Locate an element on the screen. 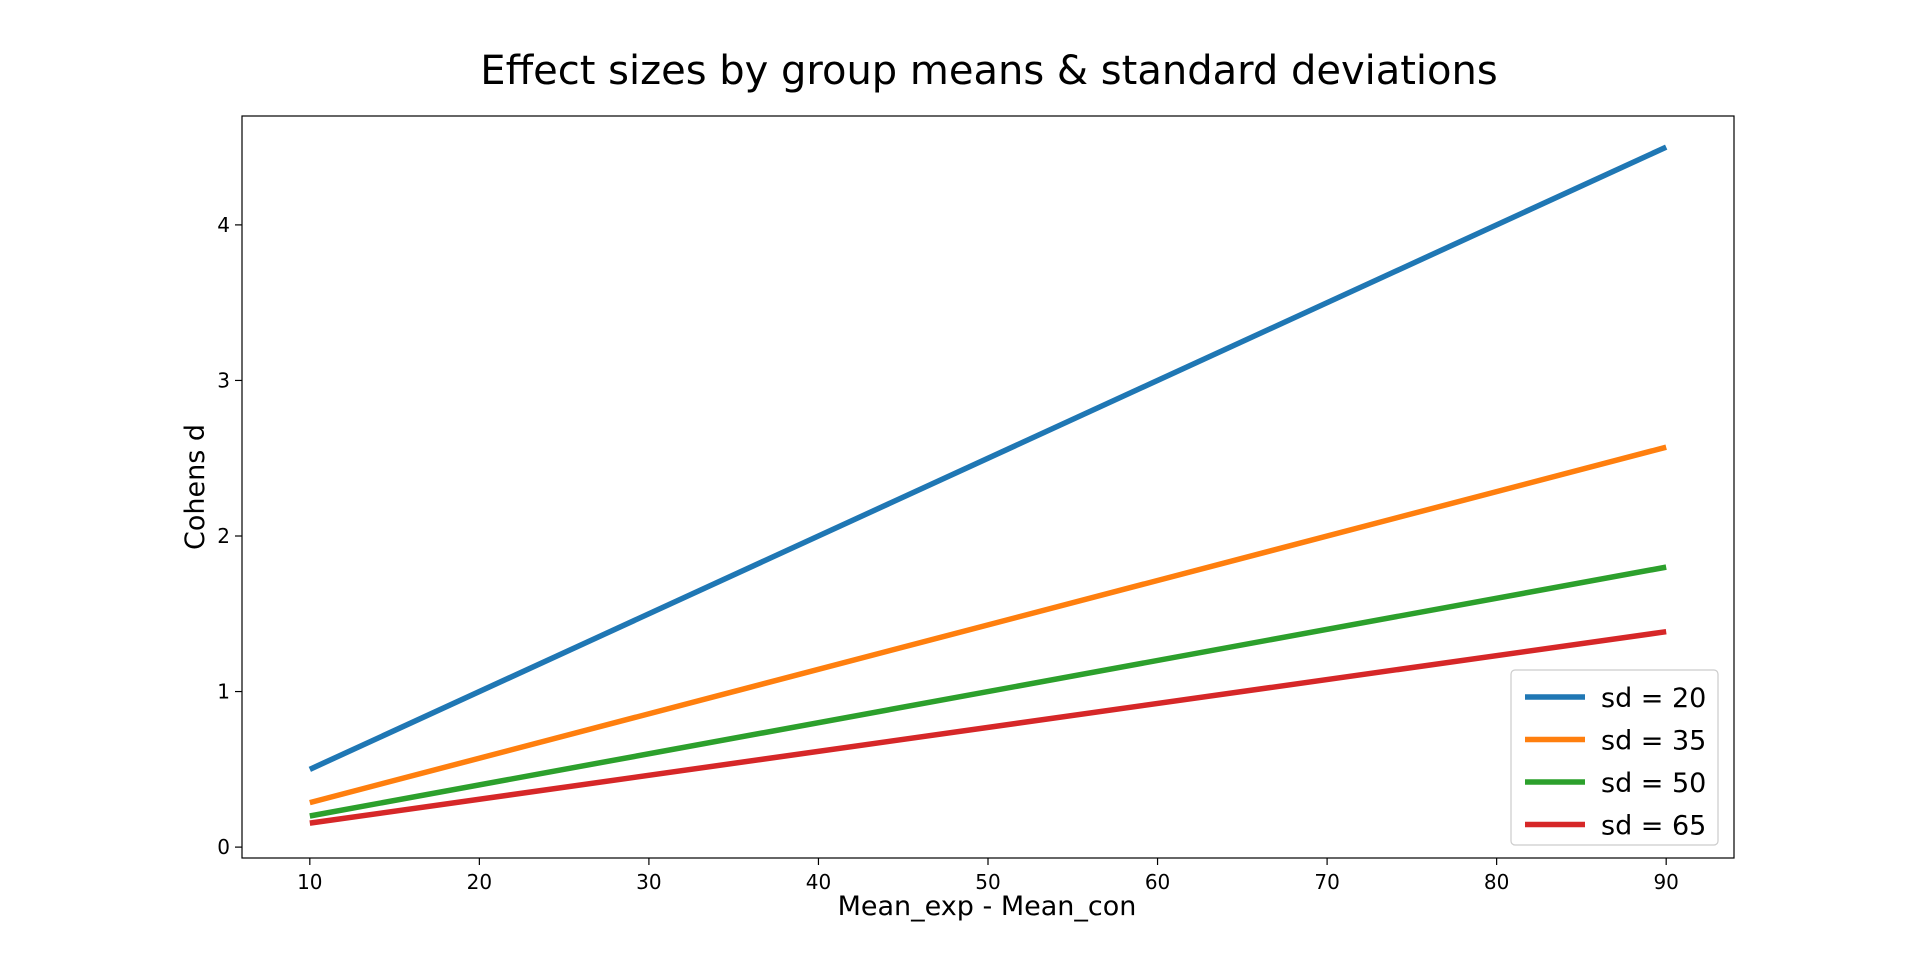 The image size is (1920, 961). x-tick-label: 20 is located at coordinates (479, 882).